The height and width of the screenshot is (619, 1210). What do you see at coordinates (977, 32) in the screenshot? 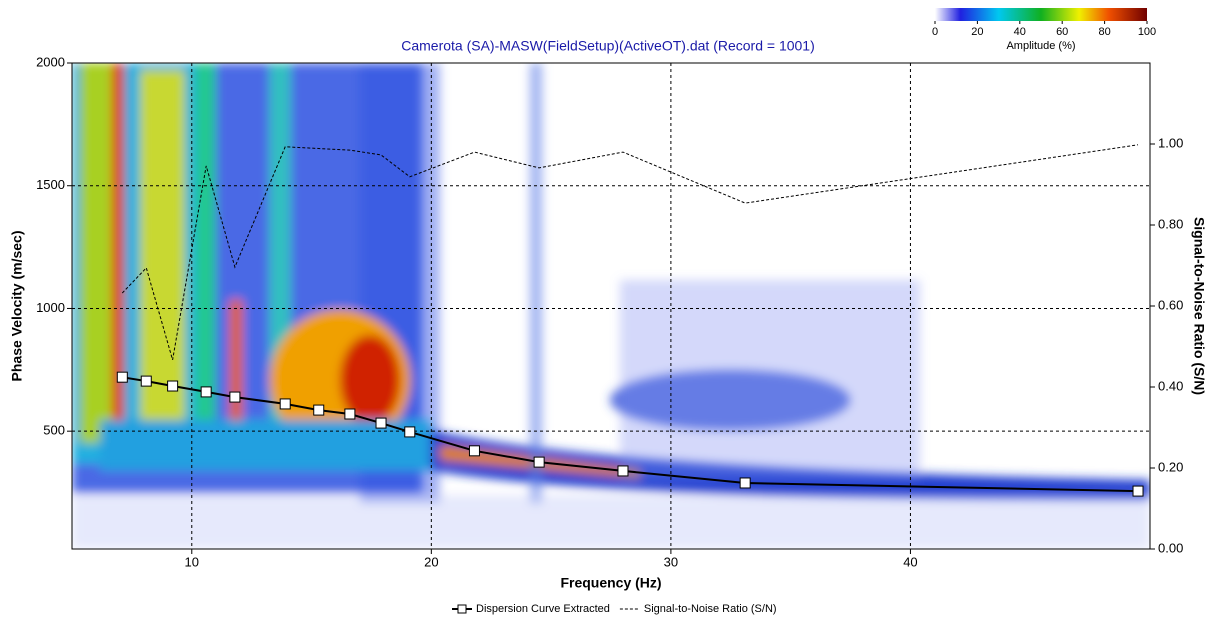
I see `colorbar-tick-label: 20` at bounding box center [977, 32].